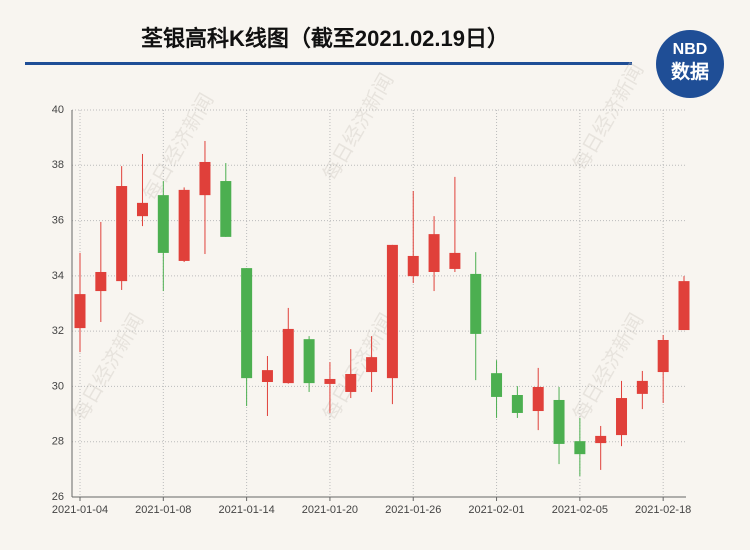 Image resolution: width=750 pixels, height=550 pixels. What do you see at coordinates (246, 510) in the screenshot?
I see `x-tick-label: 2021-01-14` at bounding box center [246, 510].